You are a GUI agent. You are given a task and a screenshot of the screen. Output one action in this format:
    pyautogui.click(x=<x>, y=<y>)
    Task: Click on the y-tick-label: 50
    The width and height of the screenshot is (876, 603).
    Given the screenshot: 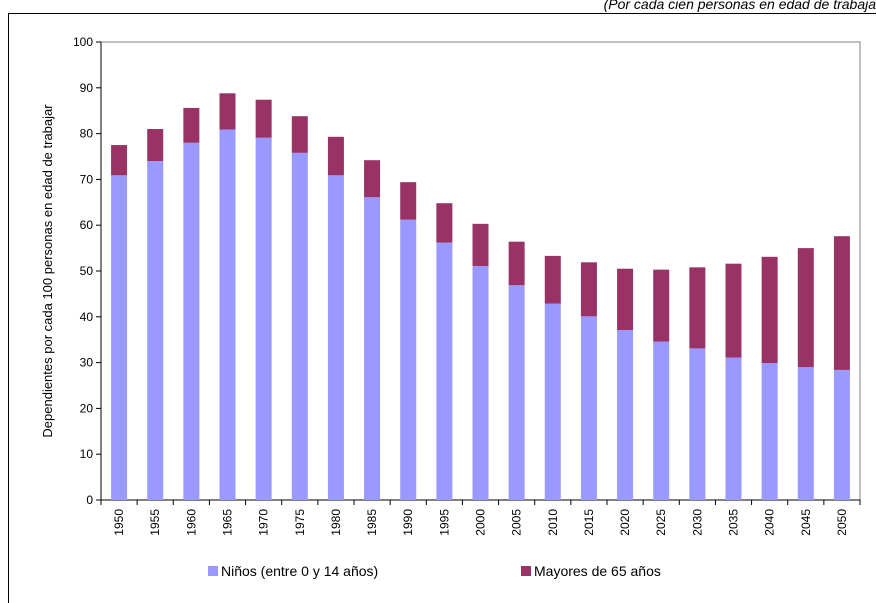 What is the action you would take?
    pyautogui.click(x=87, y=271)
    